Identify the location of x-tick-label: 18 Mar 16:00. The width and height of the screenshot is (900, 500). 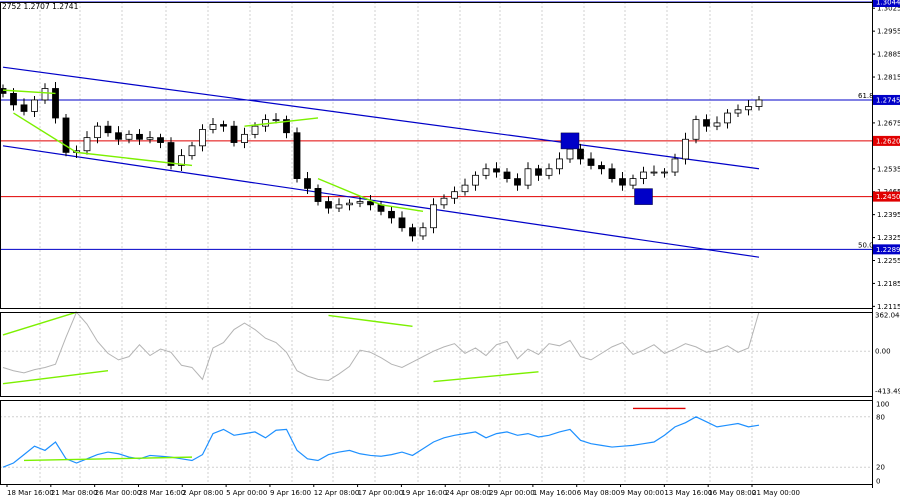
(30, 493).